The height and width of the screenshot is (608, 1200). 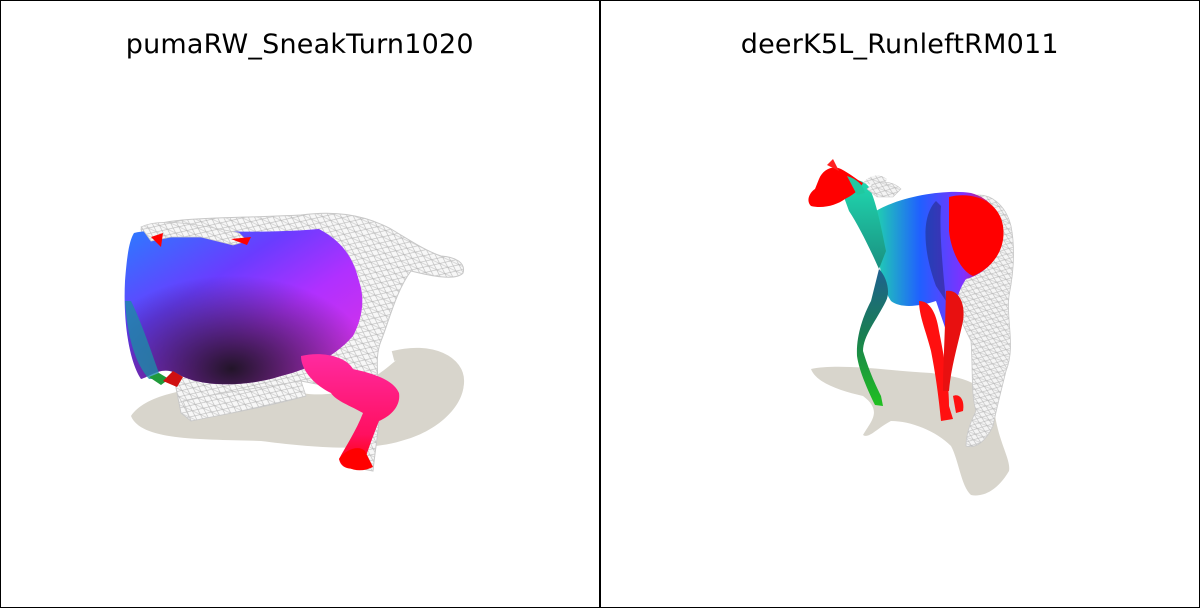 I want to click on panel-title: deerK5L_RunleftRM011, so click(x=899, y=44).